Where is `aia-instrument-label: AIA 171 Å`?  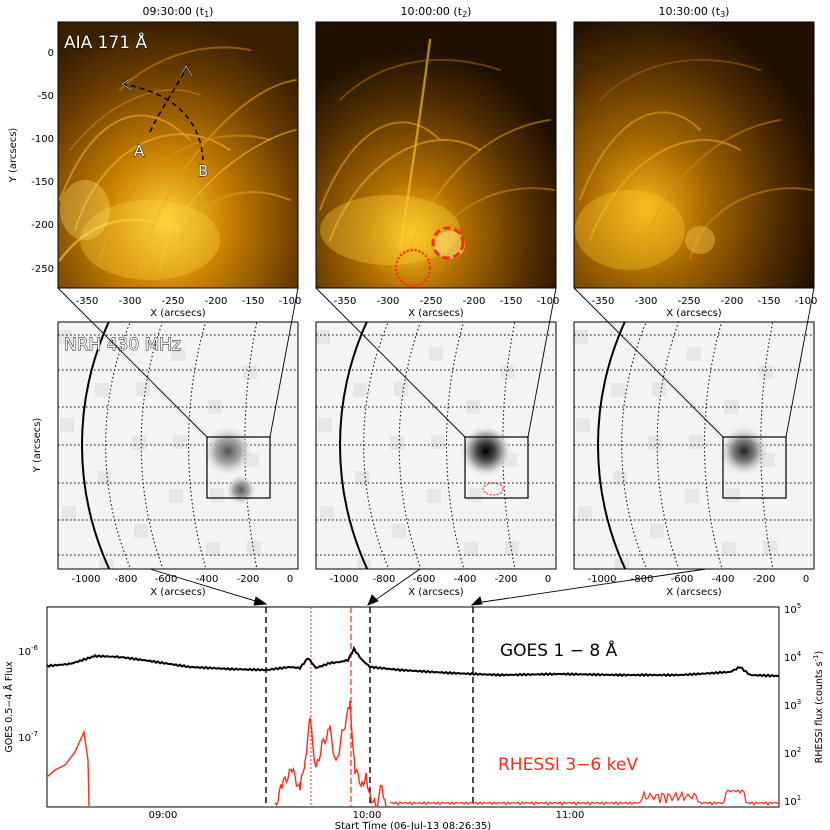 aia-instrument-label: AIA 171 Å is located at coordinates (106, 42).